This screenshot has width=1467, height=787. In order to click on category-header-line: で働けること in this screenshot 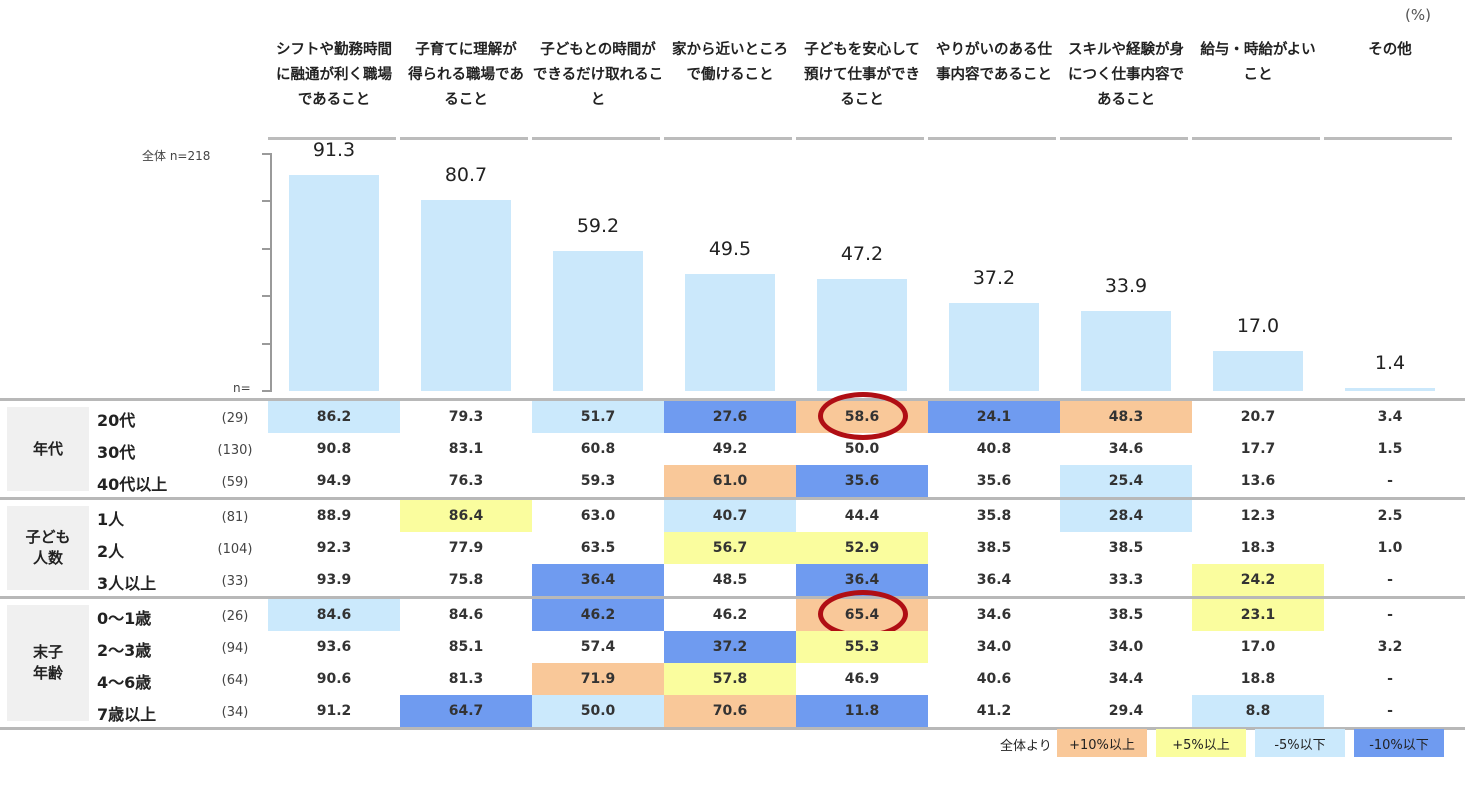, I will do `click(730, 75)`.